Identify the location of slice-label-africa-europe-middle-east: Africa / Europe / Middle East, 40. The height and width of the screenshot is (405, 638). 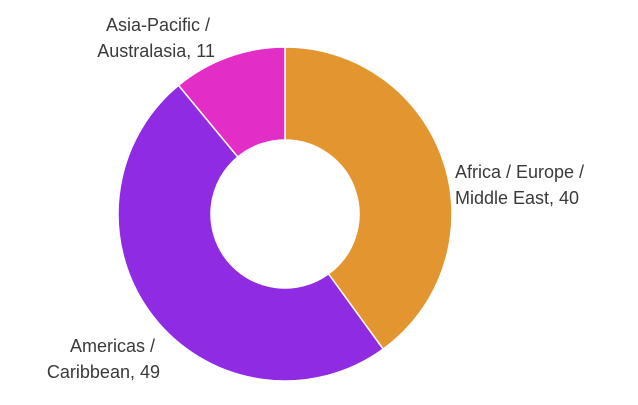
(522, 185).